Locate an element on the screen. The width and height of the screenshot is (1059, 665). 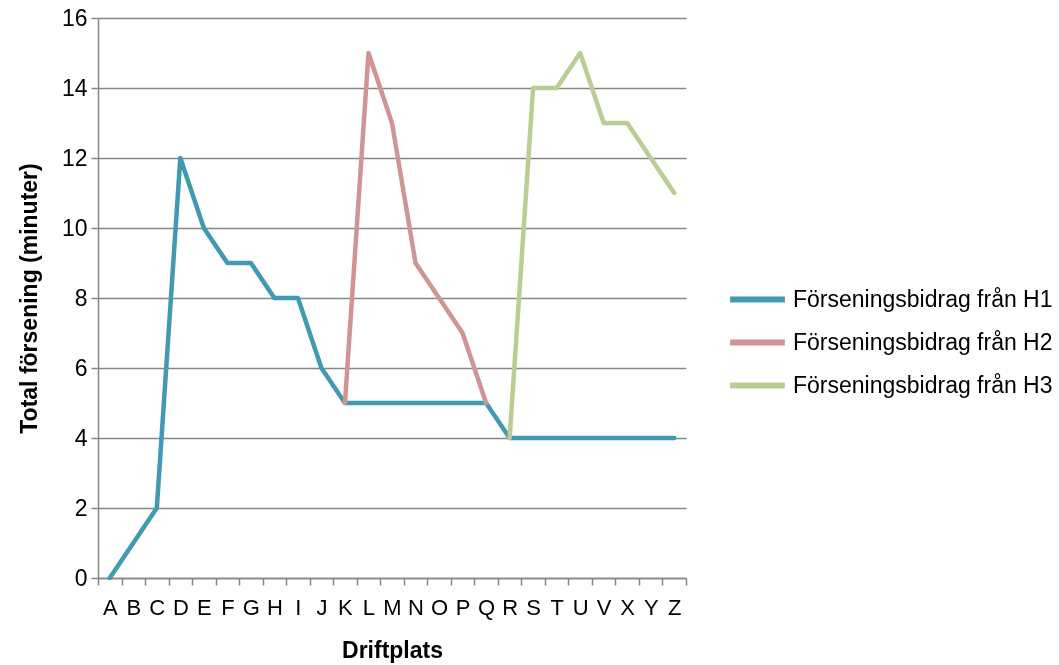
x-tick-label: M is located at coordinates (392, 607).